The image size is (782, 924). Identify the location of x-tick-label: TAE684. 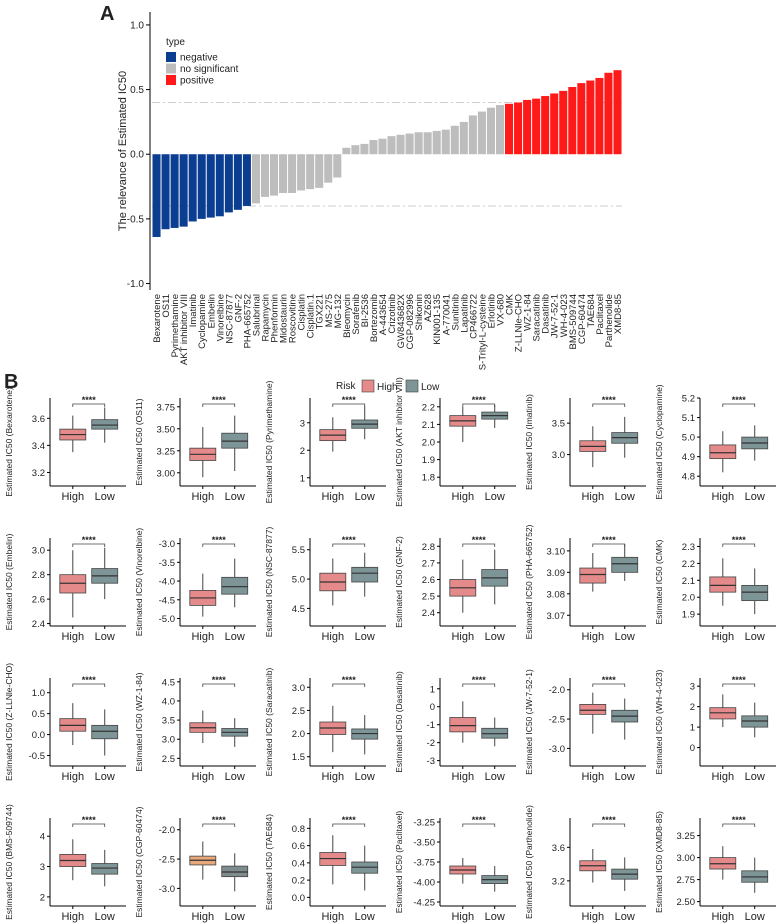
(591, 311).